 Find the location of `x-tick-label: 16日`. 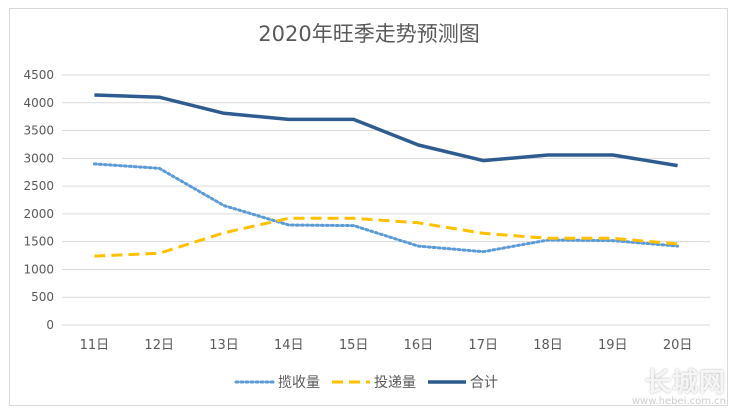

x-tick-label: 16日 is located at coordinates (419, 345).